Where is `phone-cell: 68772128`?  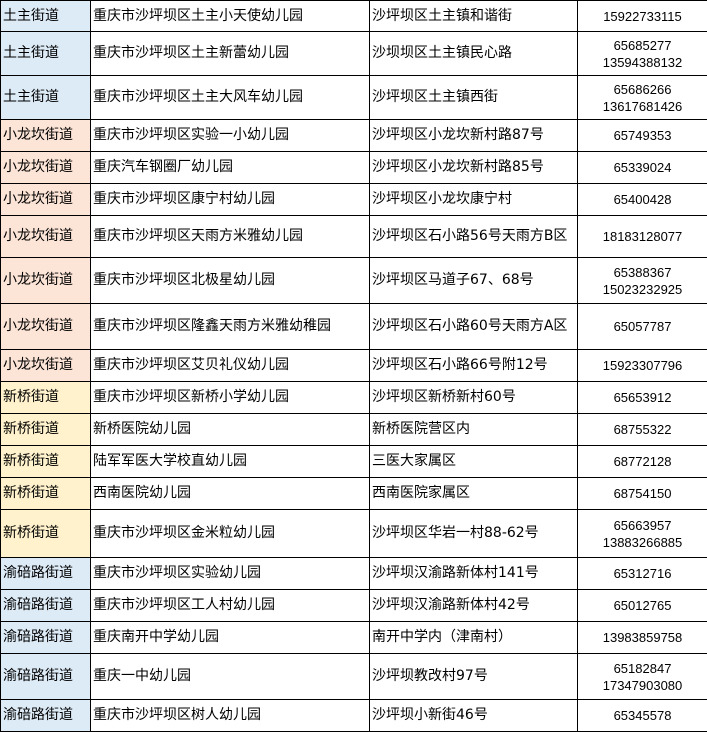 phone-cell: 68772128 is located at coordinates (642, 462).